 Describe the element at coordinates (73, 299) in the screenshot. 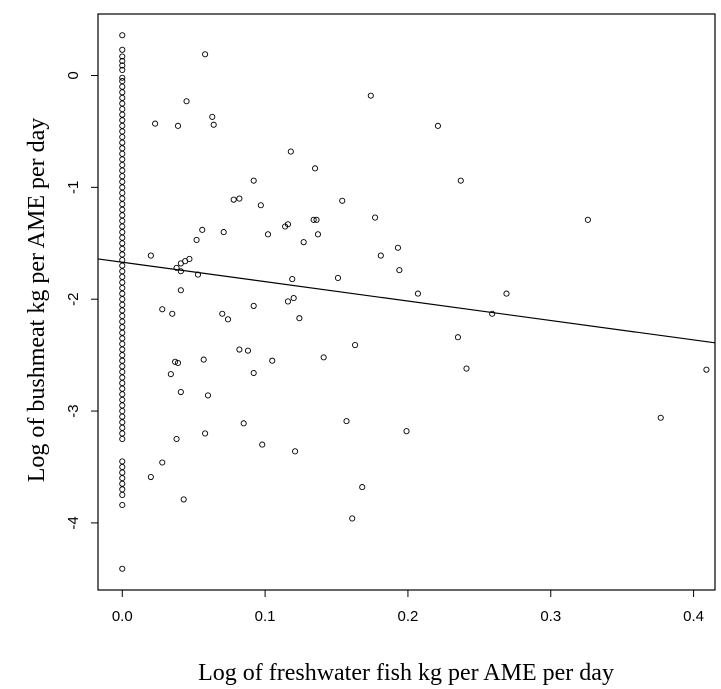

I see `y-tick-label: -2` at that location.